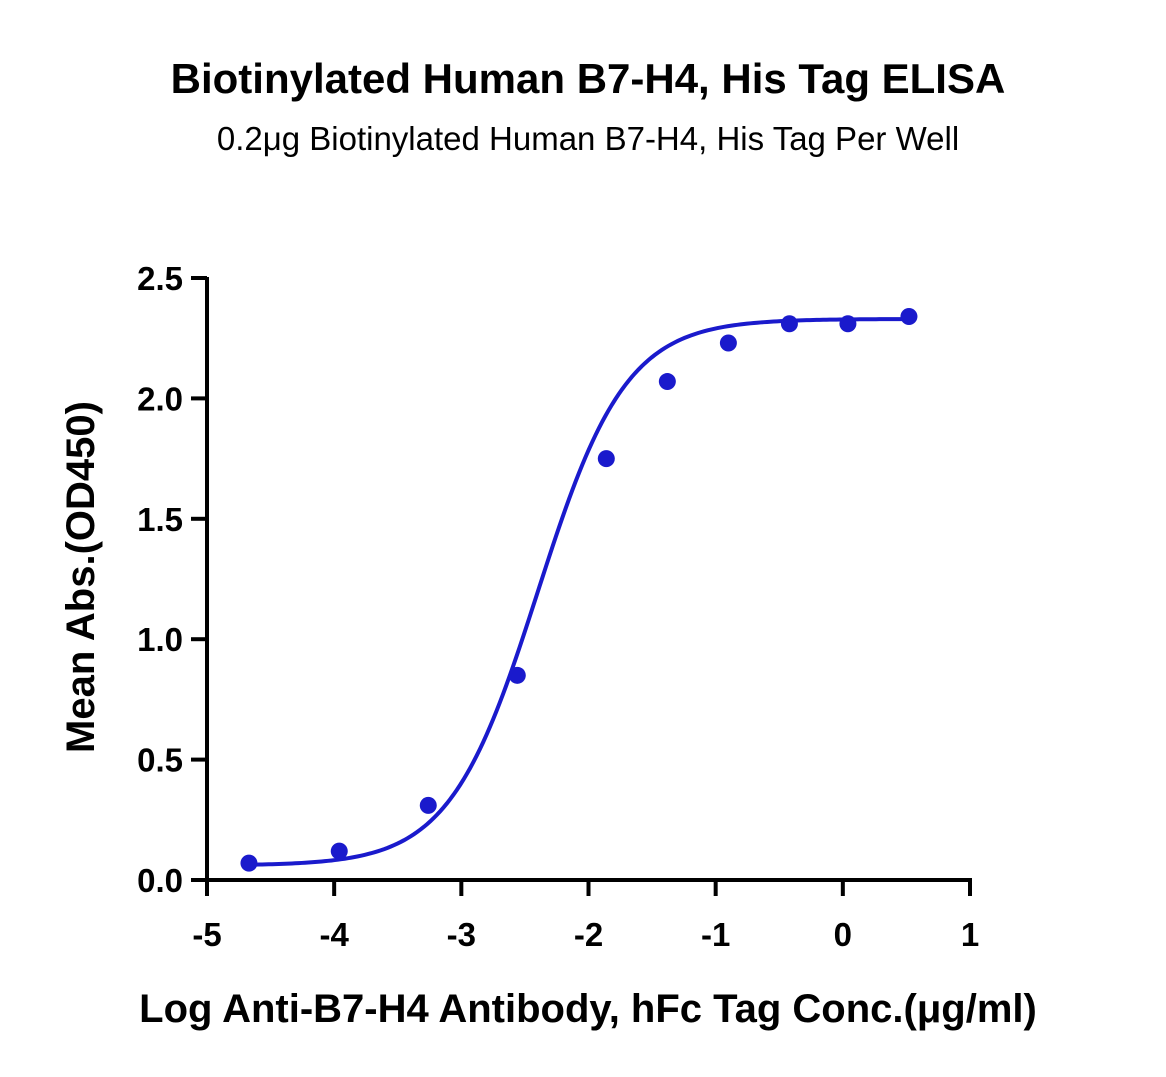 The height and width of the screenshot is (1077, 1166). Describe the element at coordinates (461, 934) in the screenshot. I see `x-tick-label: -3` at that location.